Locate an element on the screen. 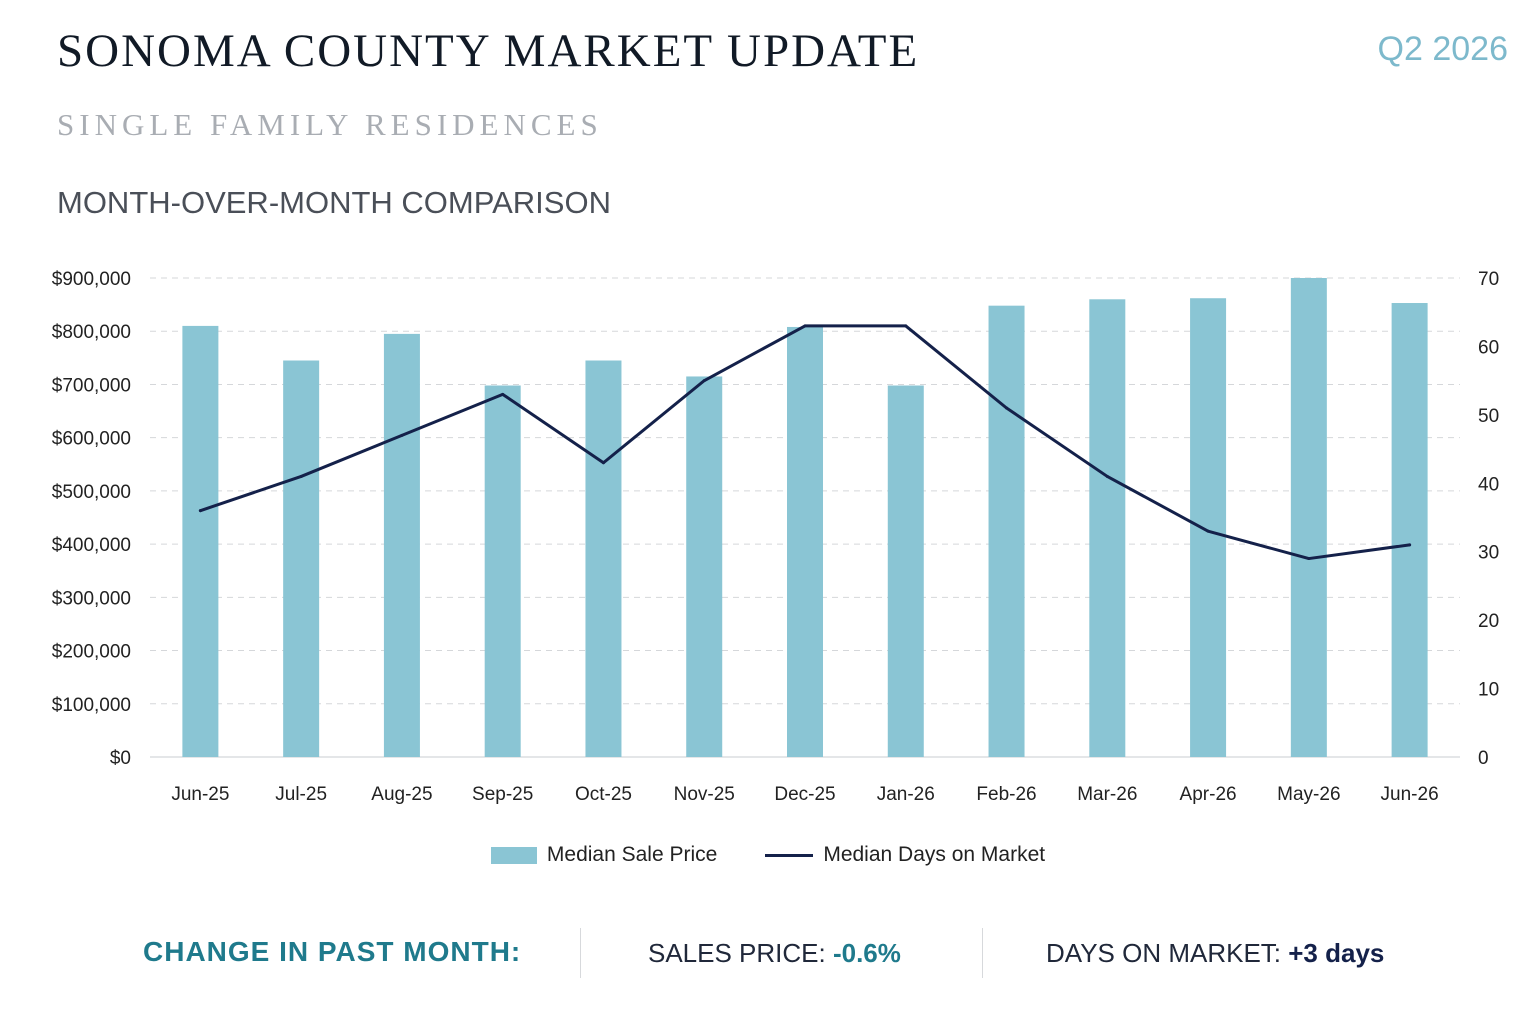  report-subtitle: SINGLE FAMILY RESIDENCES is located at coordinates (330, 124).